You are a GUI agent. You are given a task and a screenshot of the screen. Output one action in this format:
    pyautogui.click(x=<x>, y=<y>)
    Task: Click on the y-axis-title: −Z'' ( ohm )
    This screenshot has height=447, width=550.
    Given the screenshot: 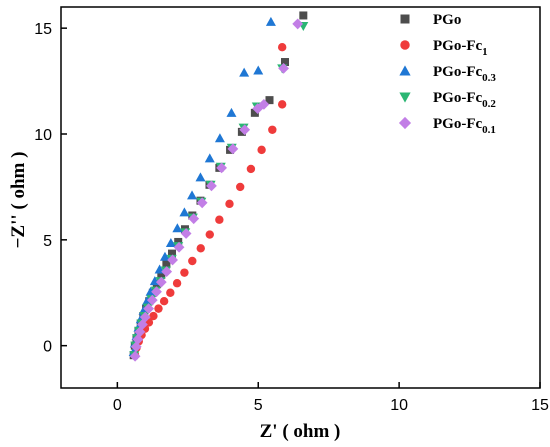 What is the action you would take?
    pyautogui.click(x=18, y=200)
    